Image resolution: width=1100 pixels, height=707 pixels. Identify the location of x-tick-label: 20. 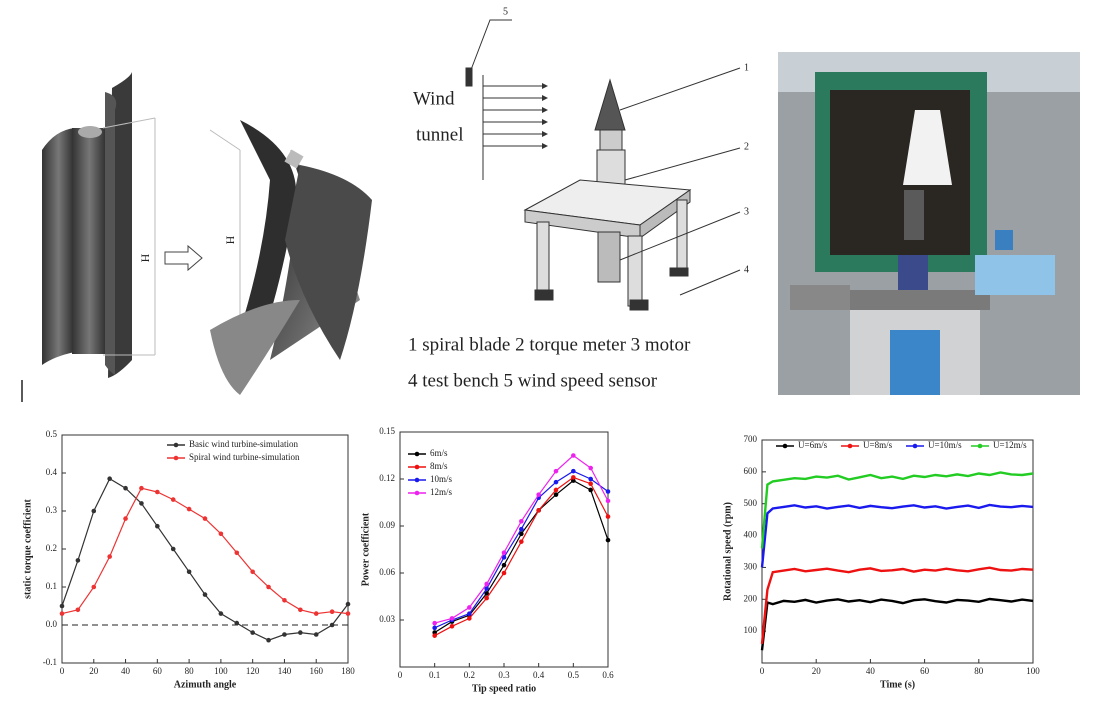
(94, 671).